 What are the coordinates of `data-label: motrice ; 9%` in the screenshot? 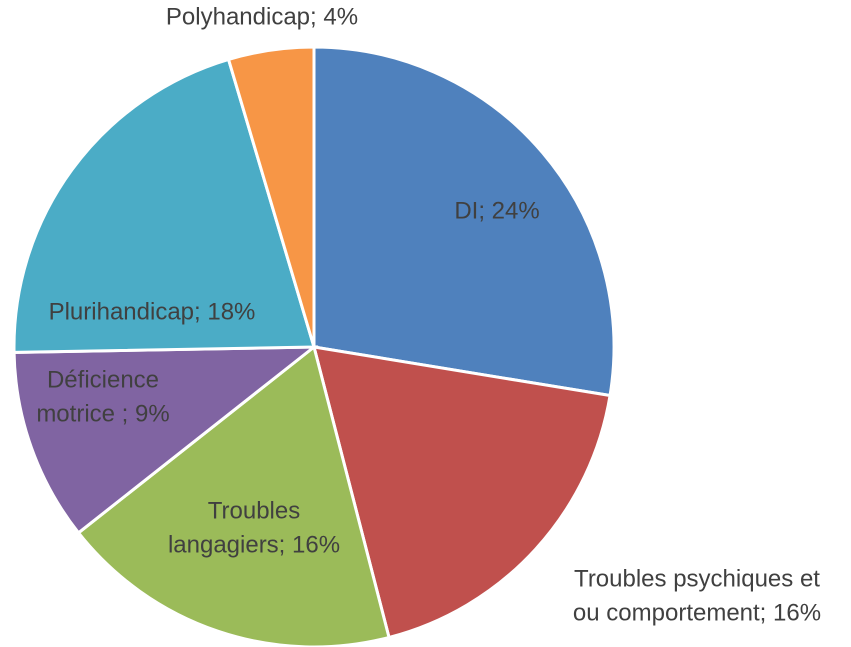 It's located at (102, 413).